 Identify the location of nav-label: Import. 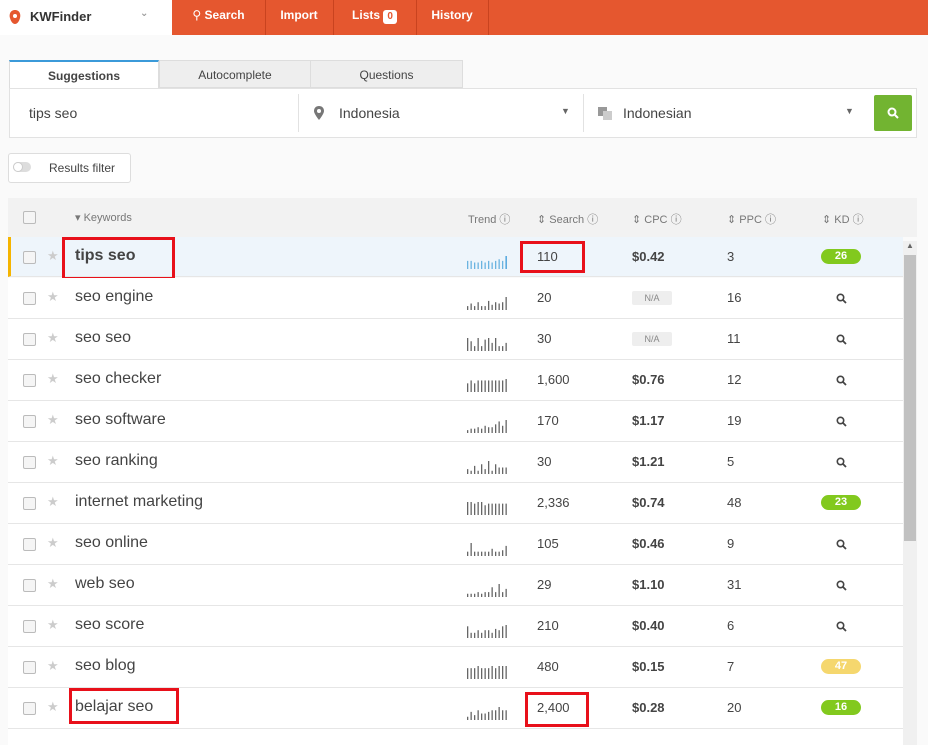
(299, 15).